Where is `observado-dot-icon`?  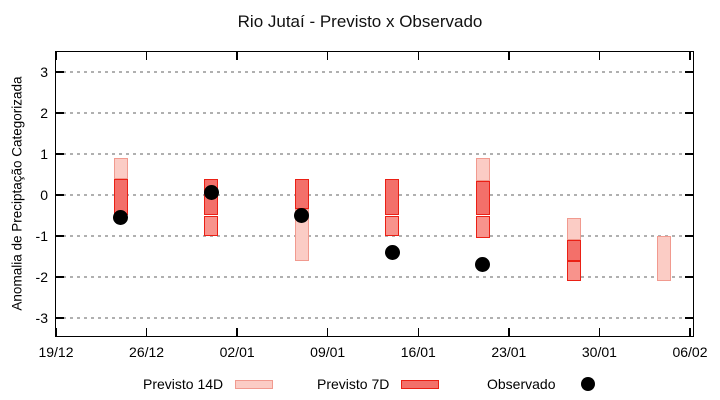 observado-dot-icon is located at coordinates (588, 384).